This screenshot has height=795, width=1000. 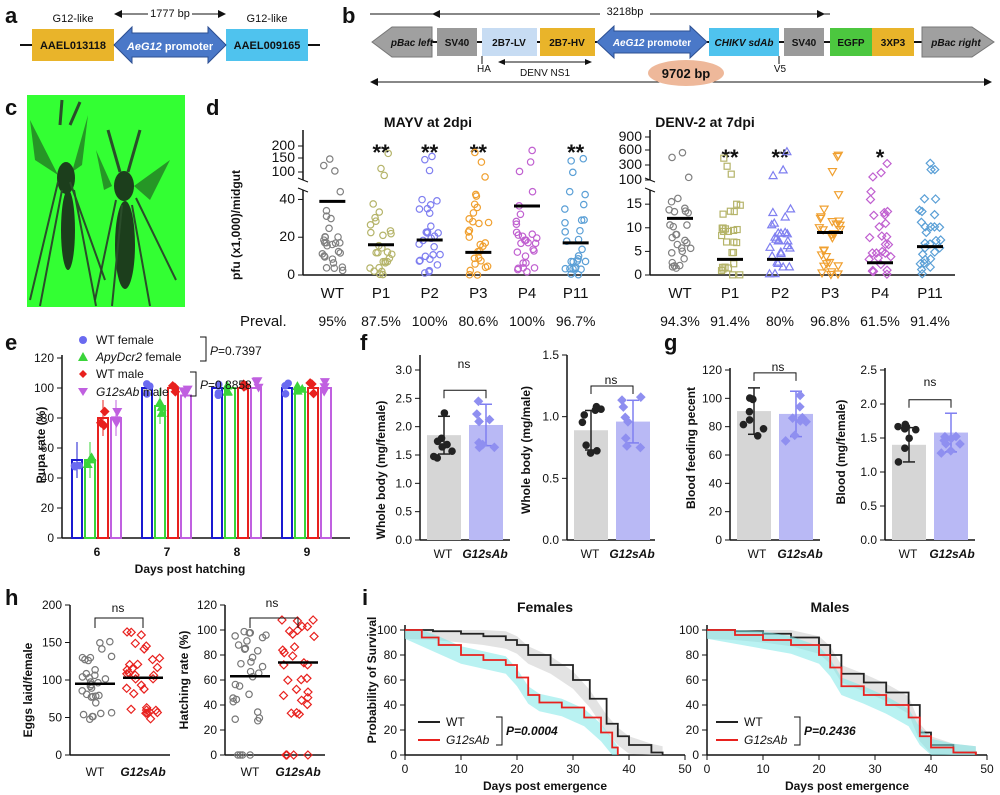 I want to click on ytick-upper-label: 200, so click(x=284, y=145).